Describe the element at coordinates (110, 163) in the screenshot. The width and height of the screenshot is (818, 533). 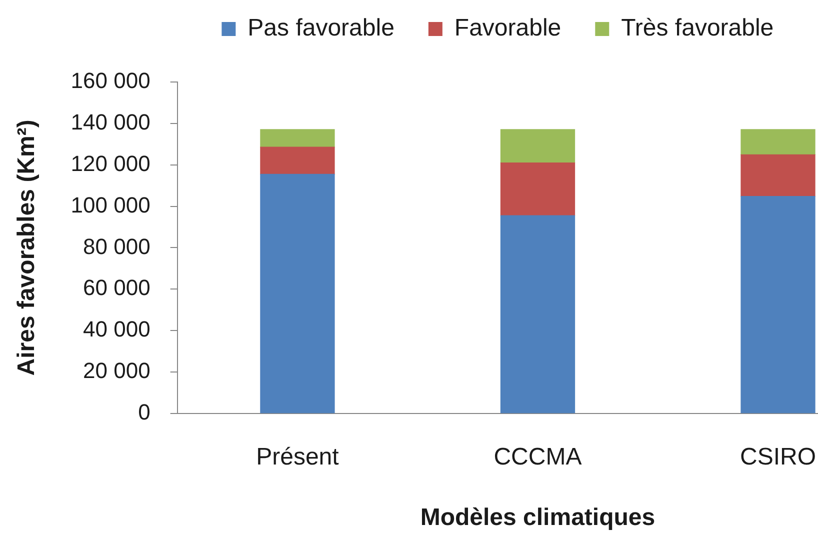
I see `y-tick-label: 120 000` at that location.